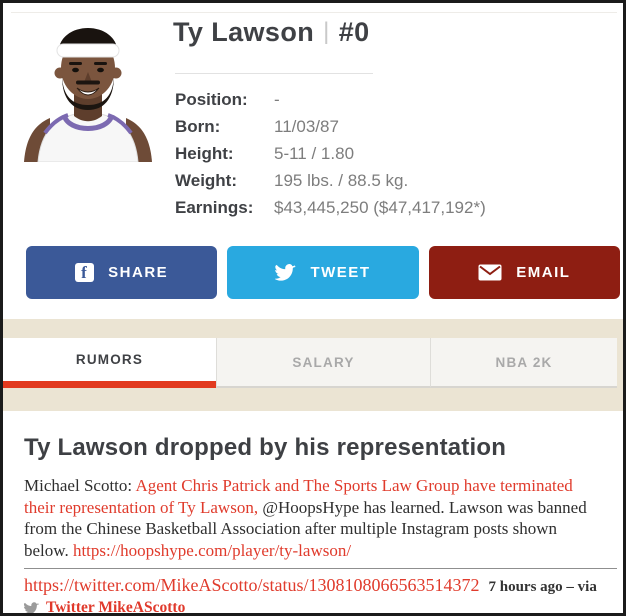 The width and height of the screenshot is (626, 616). I want to click on tab-nba2k: NBA 2K, so click(523, 363).